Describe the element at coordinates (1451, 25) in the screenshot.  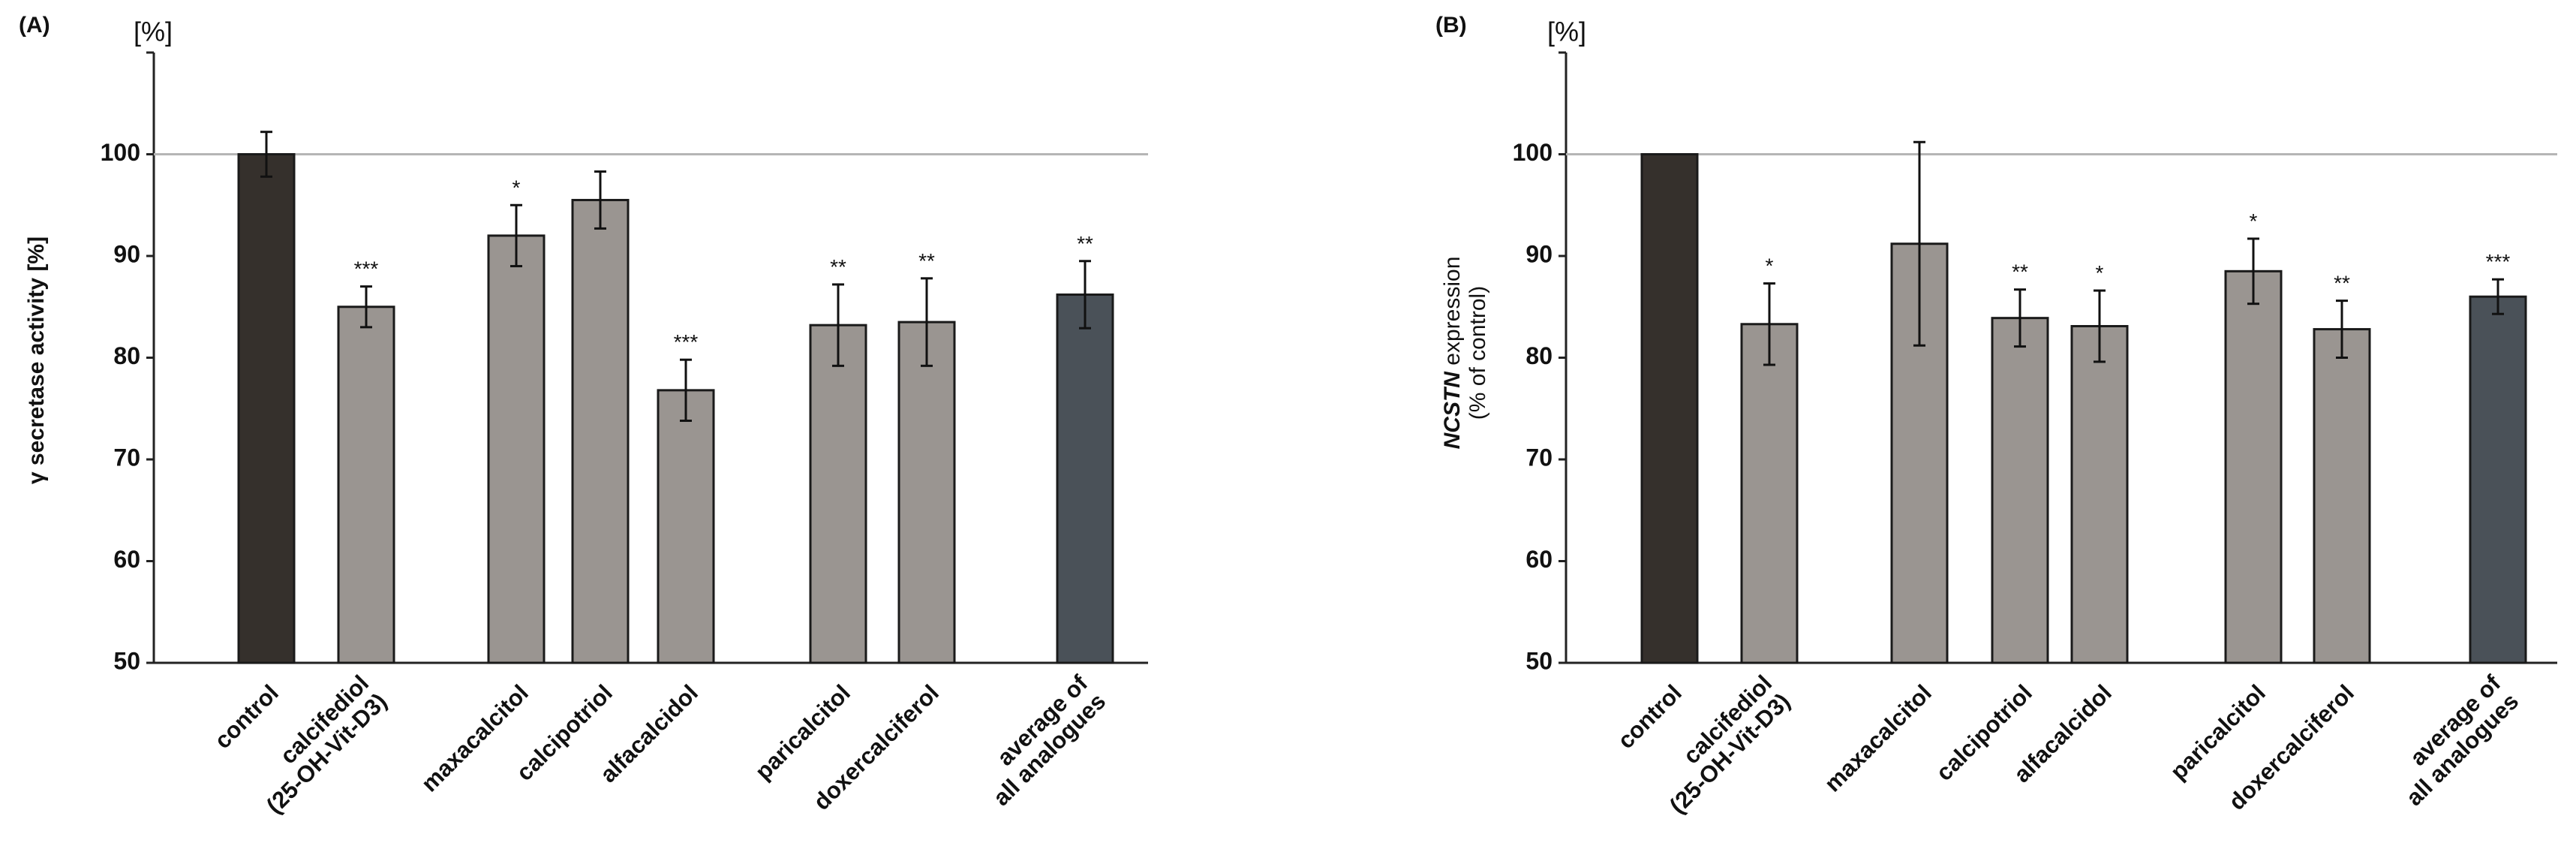
I see `panel-b-label: (B)` at that location.